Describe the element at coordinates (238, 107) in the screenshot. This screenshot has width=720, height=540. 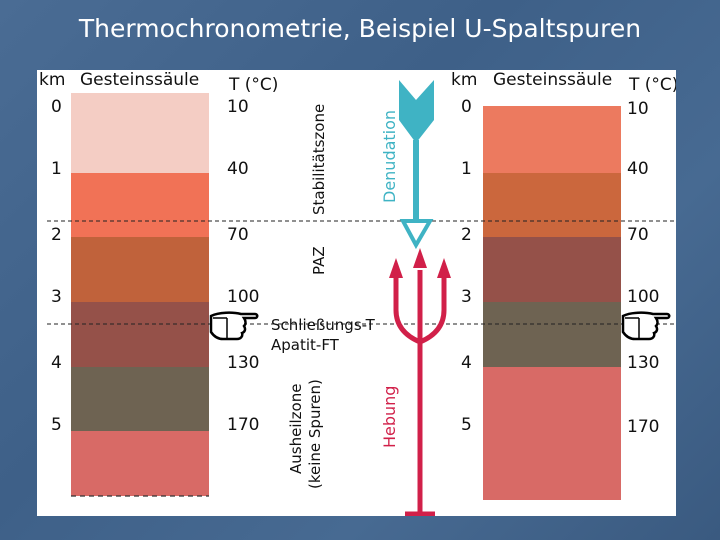
I see `left-temp-label-0: 10` at that location.